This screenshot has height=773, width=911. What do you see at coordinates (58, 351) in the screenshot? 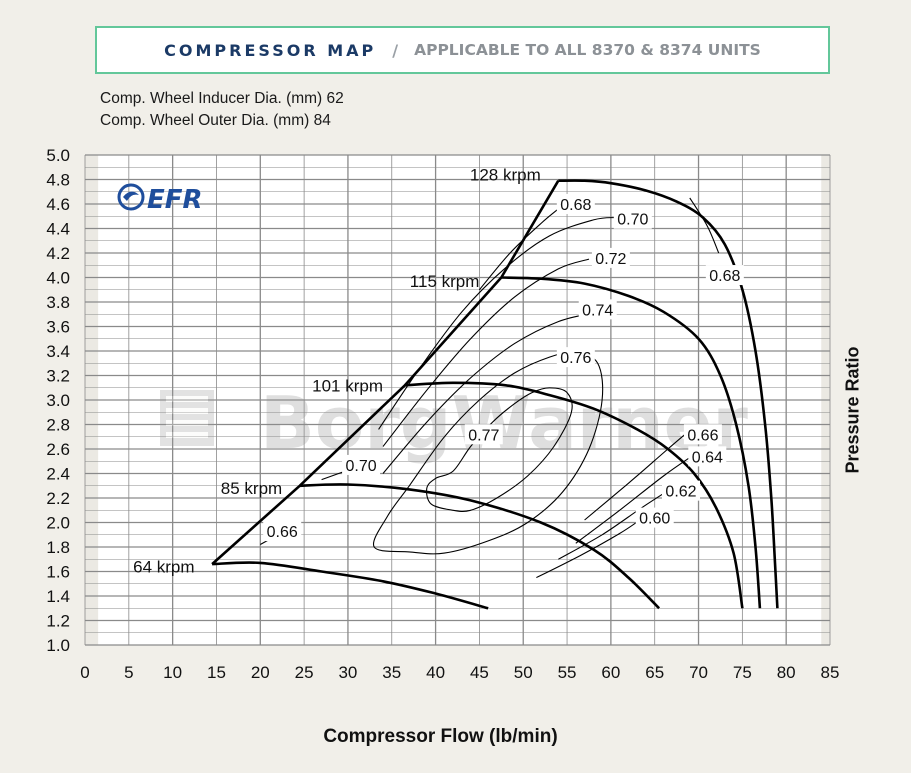
I see `y-tick-label: 3.4` at bounding box center [58, 351].